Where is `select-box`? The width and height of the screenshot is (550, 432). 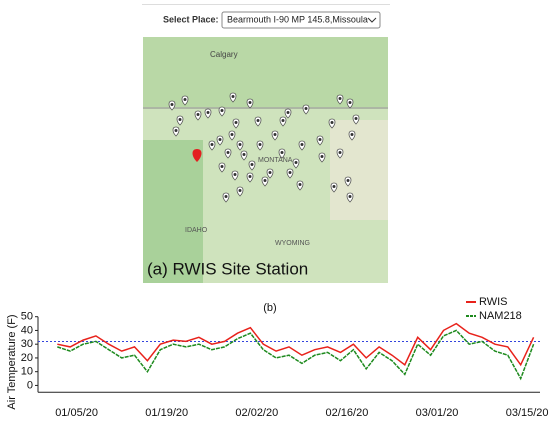 select-box is located at coordinates (301, 20).